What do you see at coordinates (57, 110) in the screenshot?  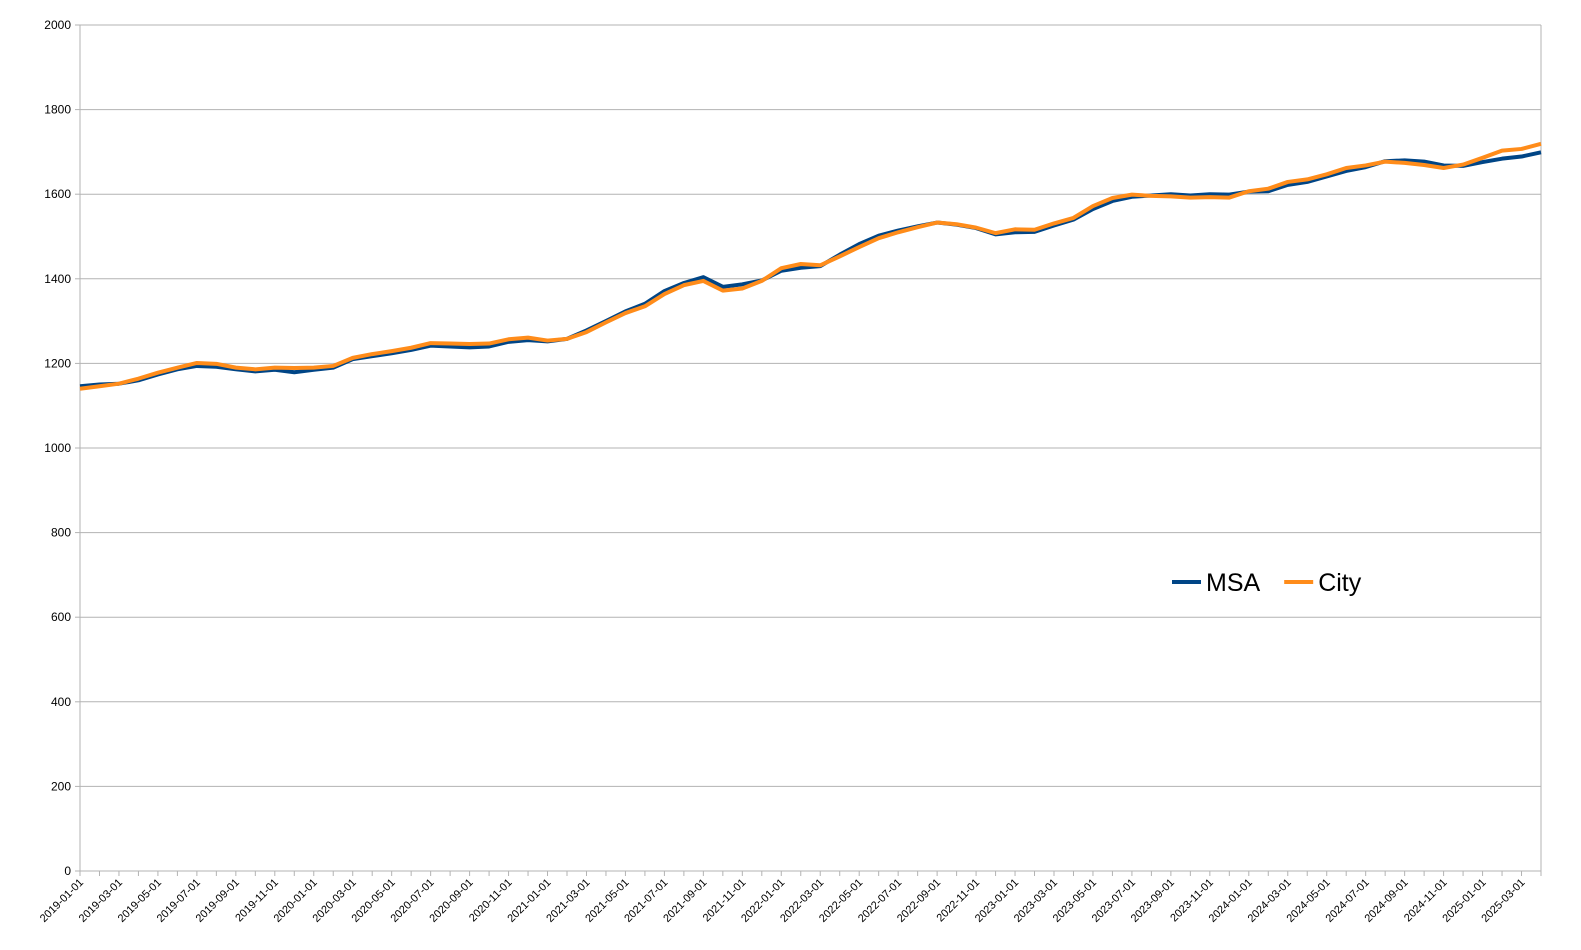 I see `y-tick-label: 1800` at bounding box center [57, 110].